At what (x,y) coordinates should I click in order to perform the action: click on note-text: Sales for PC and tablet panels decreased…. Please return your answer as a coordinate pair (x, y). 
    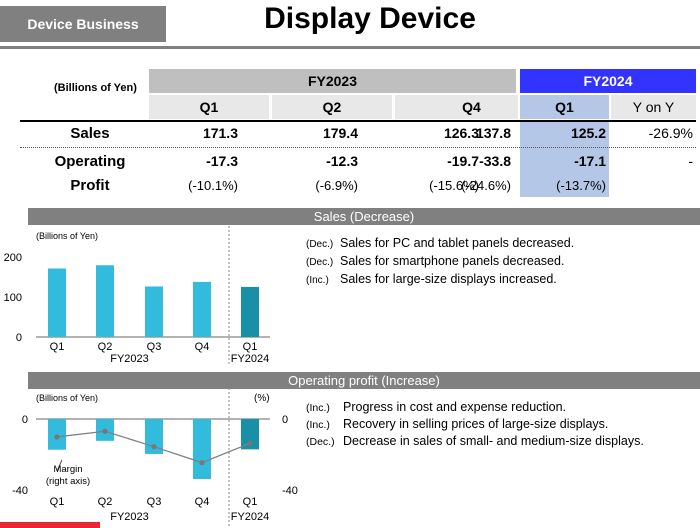
    Looking at the image, I should click on (457, 243).